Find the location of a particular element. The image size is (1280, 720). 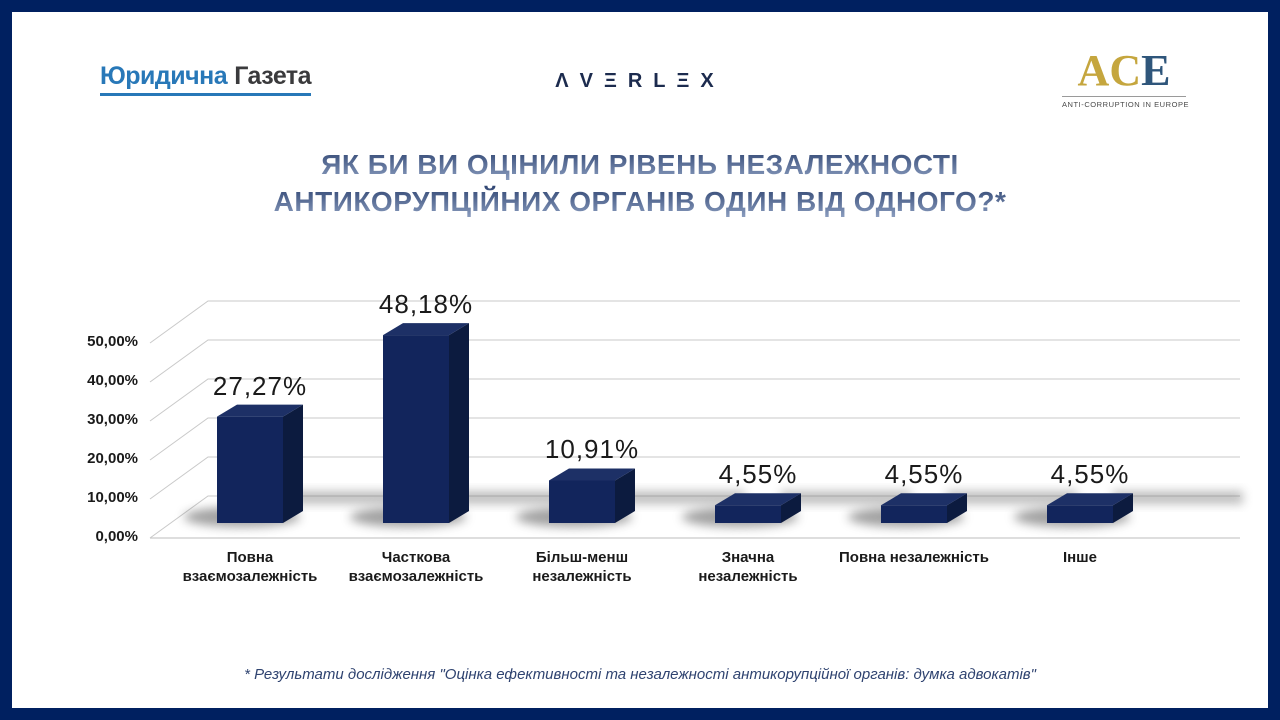

chart-title-line1: ЯК БИ ВИ ОЦІНИЛИ РІВЕНЬ НЕЗАЛЕЖНОСТІ is located at coordinates (640, 164).